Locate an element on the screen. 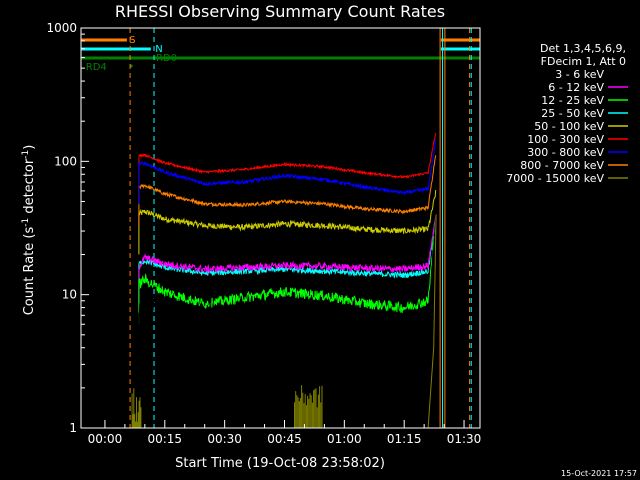 The width and height of the screenshot is (640, 480). series-line-3-6keV is located at coordinates (287, 285).